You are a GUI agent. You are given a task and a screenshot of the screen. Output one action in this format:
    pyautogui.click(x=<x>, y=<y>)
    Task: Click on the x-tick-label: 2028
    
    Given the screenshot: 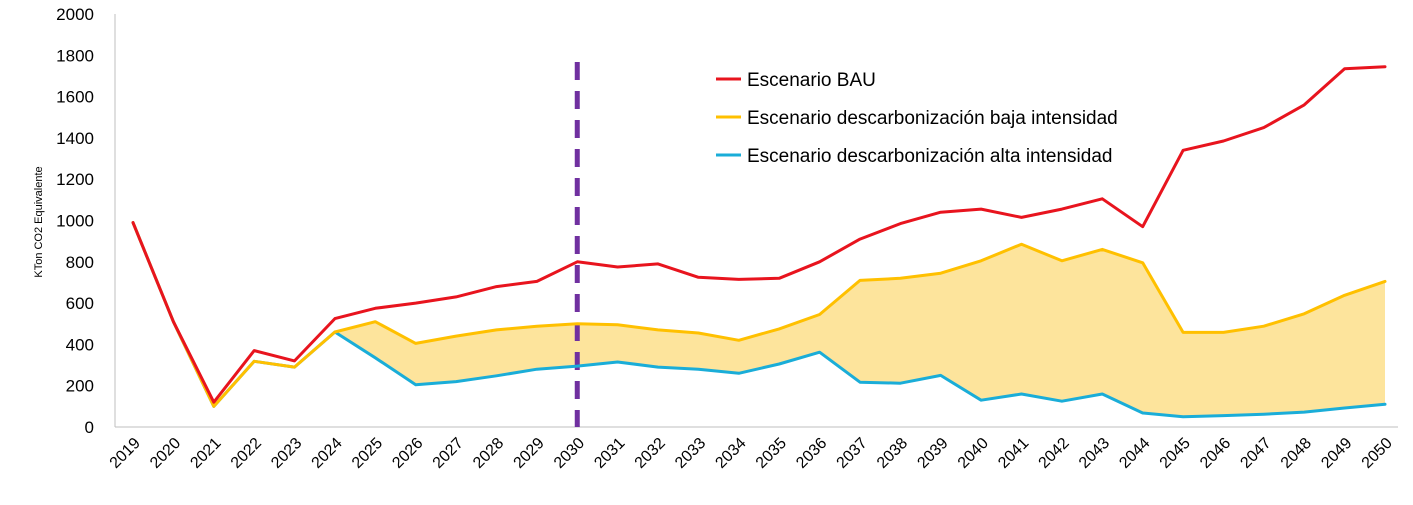 What is the action you would take?
    pyautogui.click(x=488, y=453)
    